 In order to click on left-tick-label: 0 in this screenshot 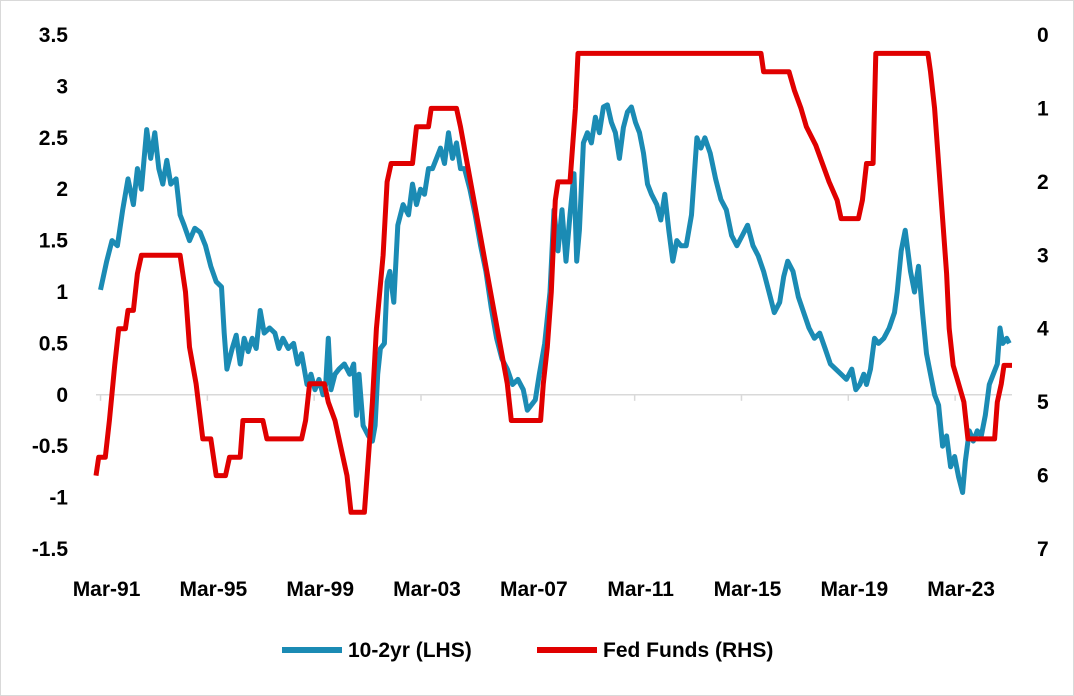, I will do `click(62, 395)`.